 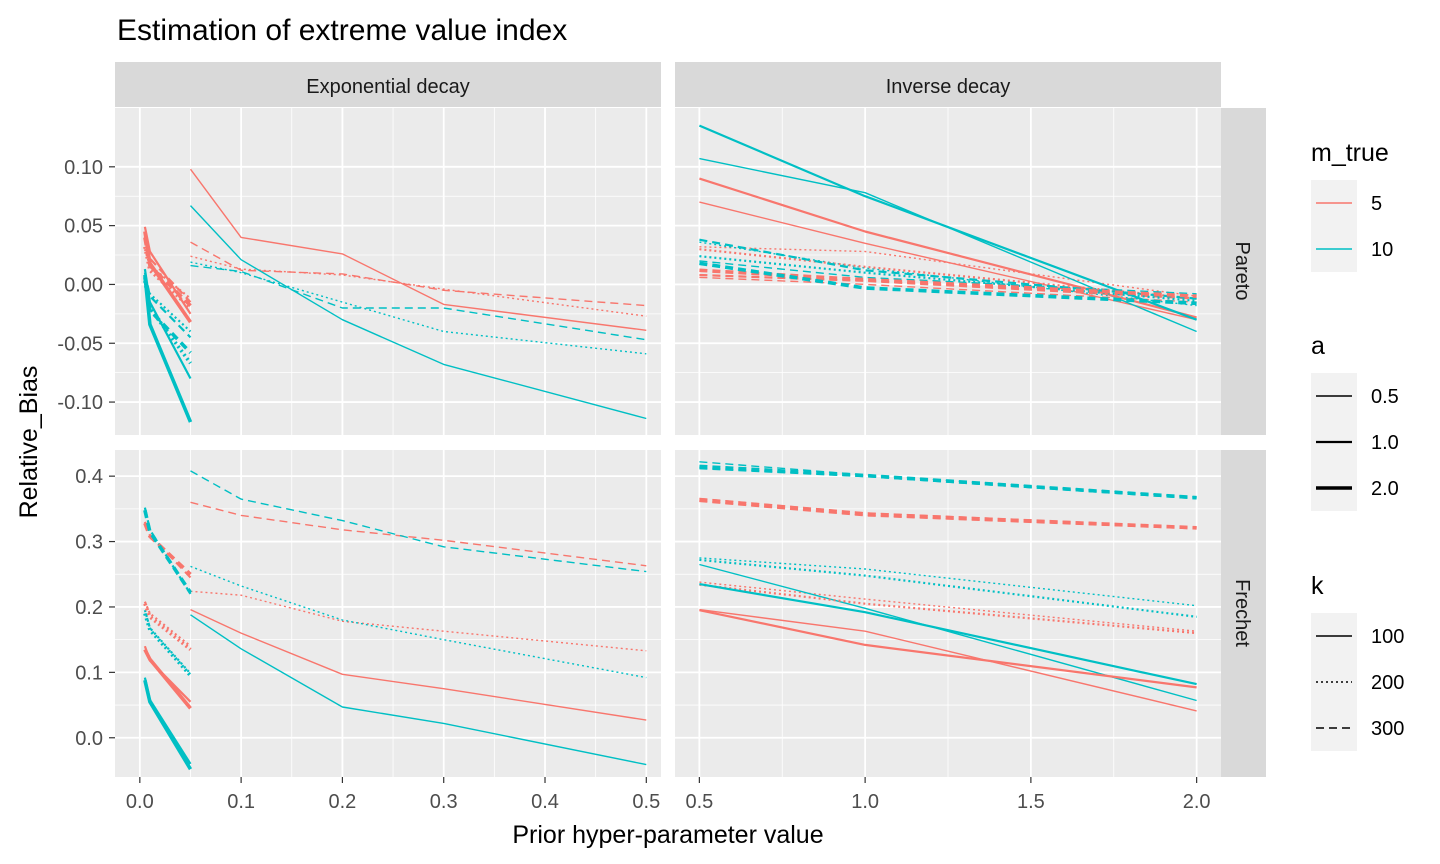 What do you see at coordinates (1387, 637) in the screenshot?
I see `legend-label-k: 100` at bounding box center [1387, 637].